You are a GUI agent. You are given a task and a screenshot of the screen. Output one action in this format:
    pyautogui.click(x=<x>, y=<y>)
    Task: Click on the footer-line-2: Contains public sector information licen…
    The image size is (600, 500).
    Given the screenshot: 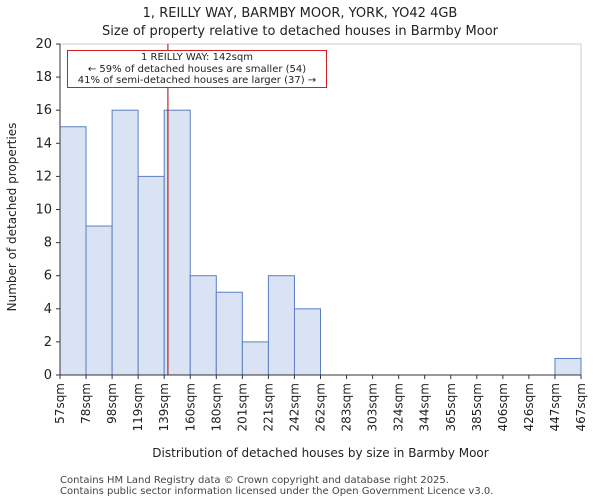 What is the action you would take?
    pyautogui.click(x=277, y=491)
    